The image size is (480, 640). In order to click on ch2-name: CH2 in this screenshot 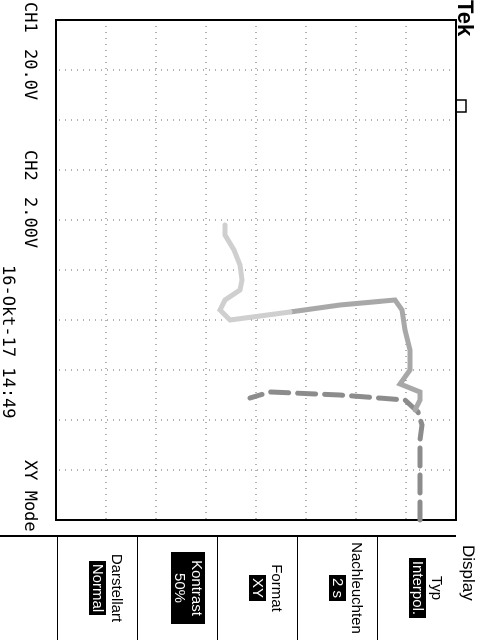, I will do `click(30, 165)`.